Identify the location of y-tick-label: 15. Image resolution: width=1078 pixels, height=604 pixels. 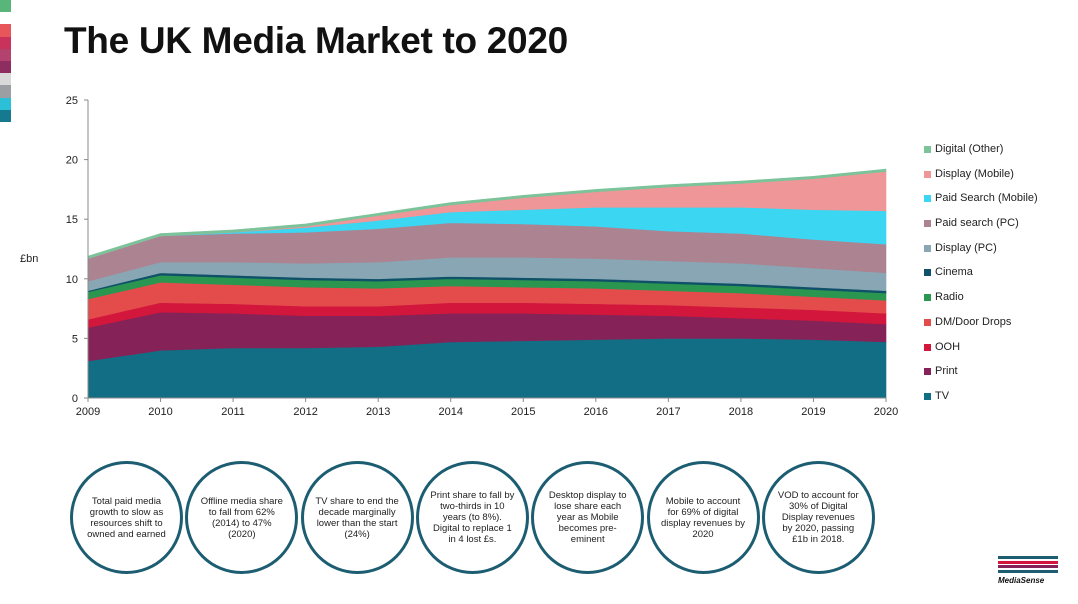
(72, 220).